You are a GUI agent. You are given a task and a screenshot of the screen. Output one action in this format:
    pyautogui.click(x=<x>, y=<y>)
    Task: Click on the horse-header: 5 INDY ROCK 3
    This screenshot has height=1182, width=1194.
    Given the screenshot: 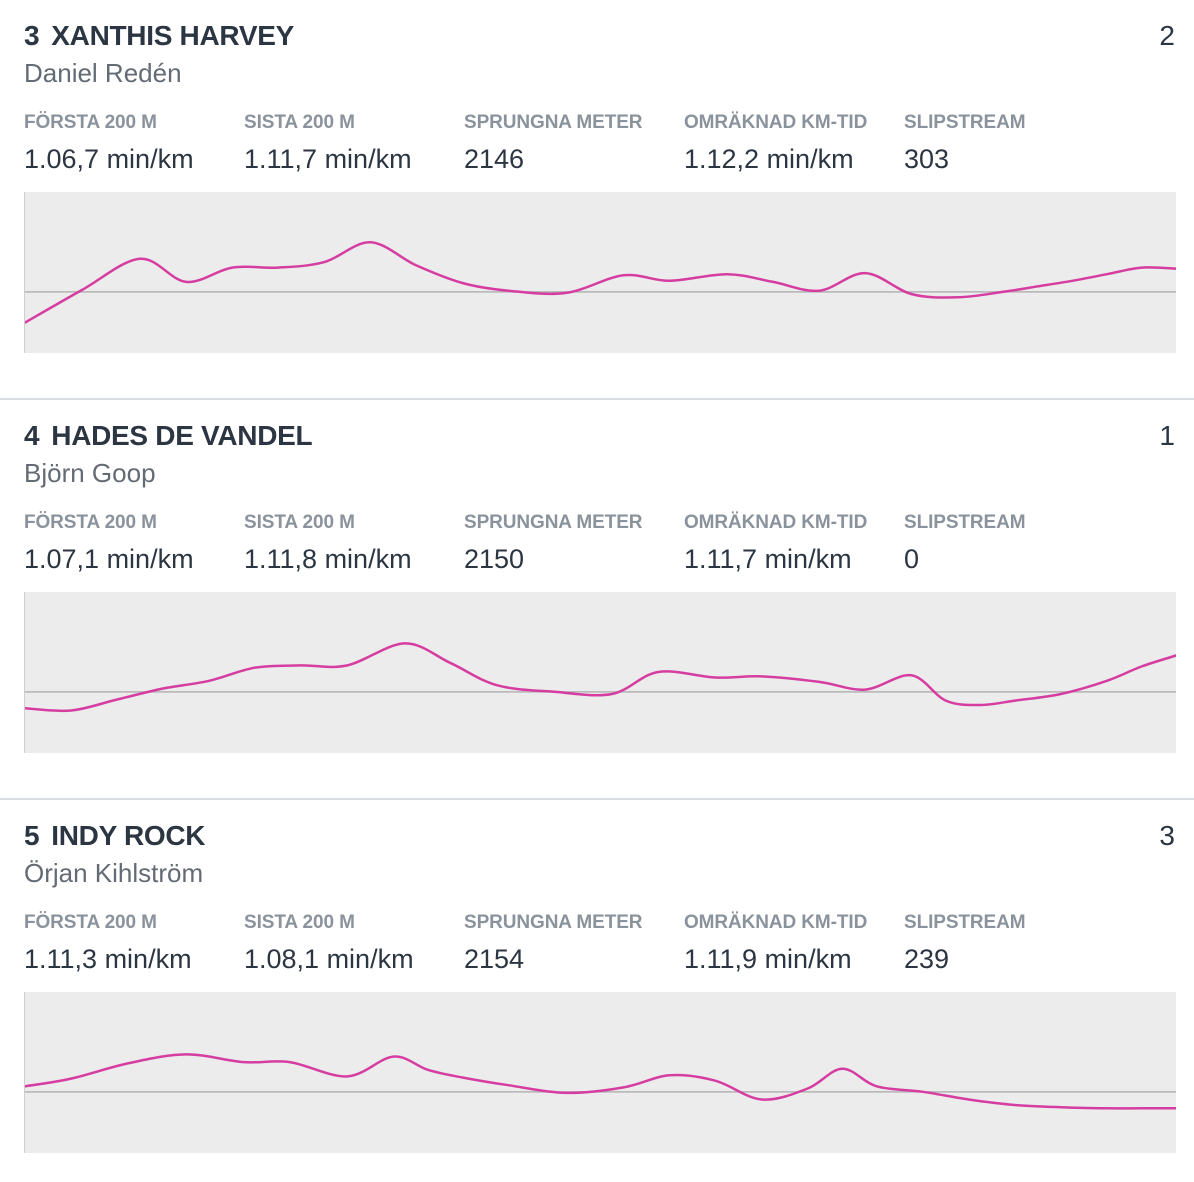 What is the action you would take?
    pyautogui.click(x=599, y=838)
    